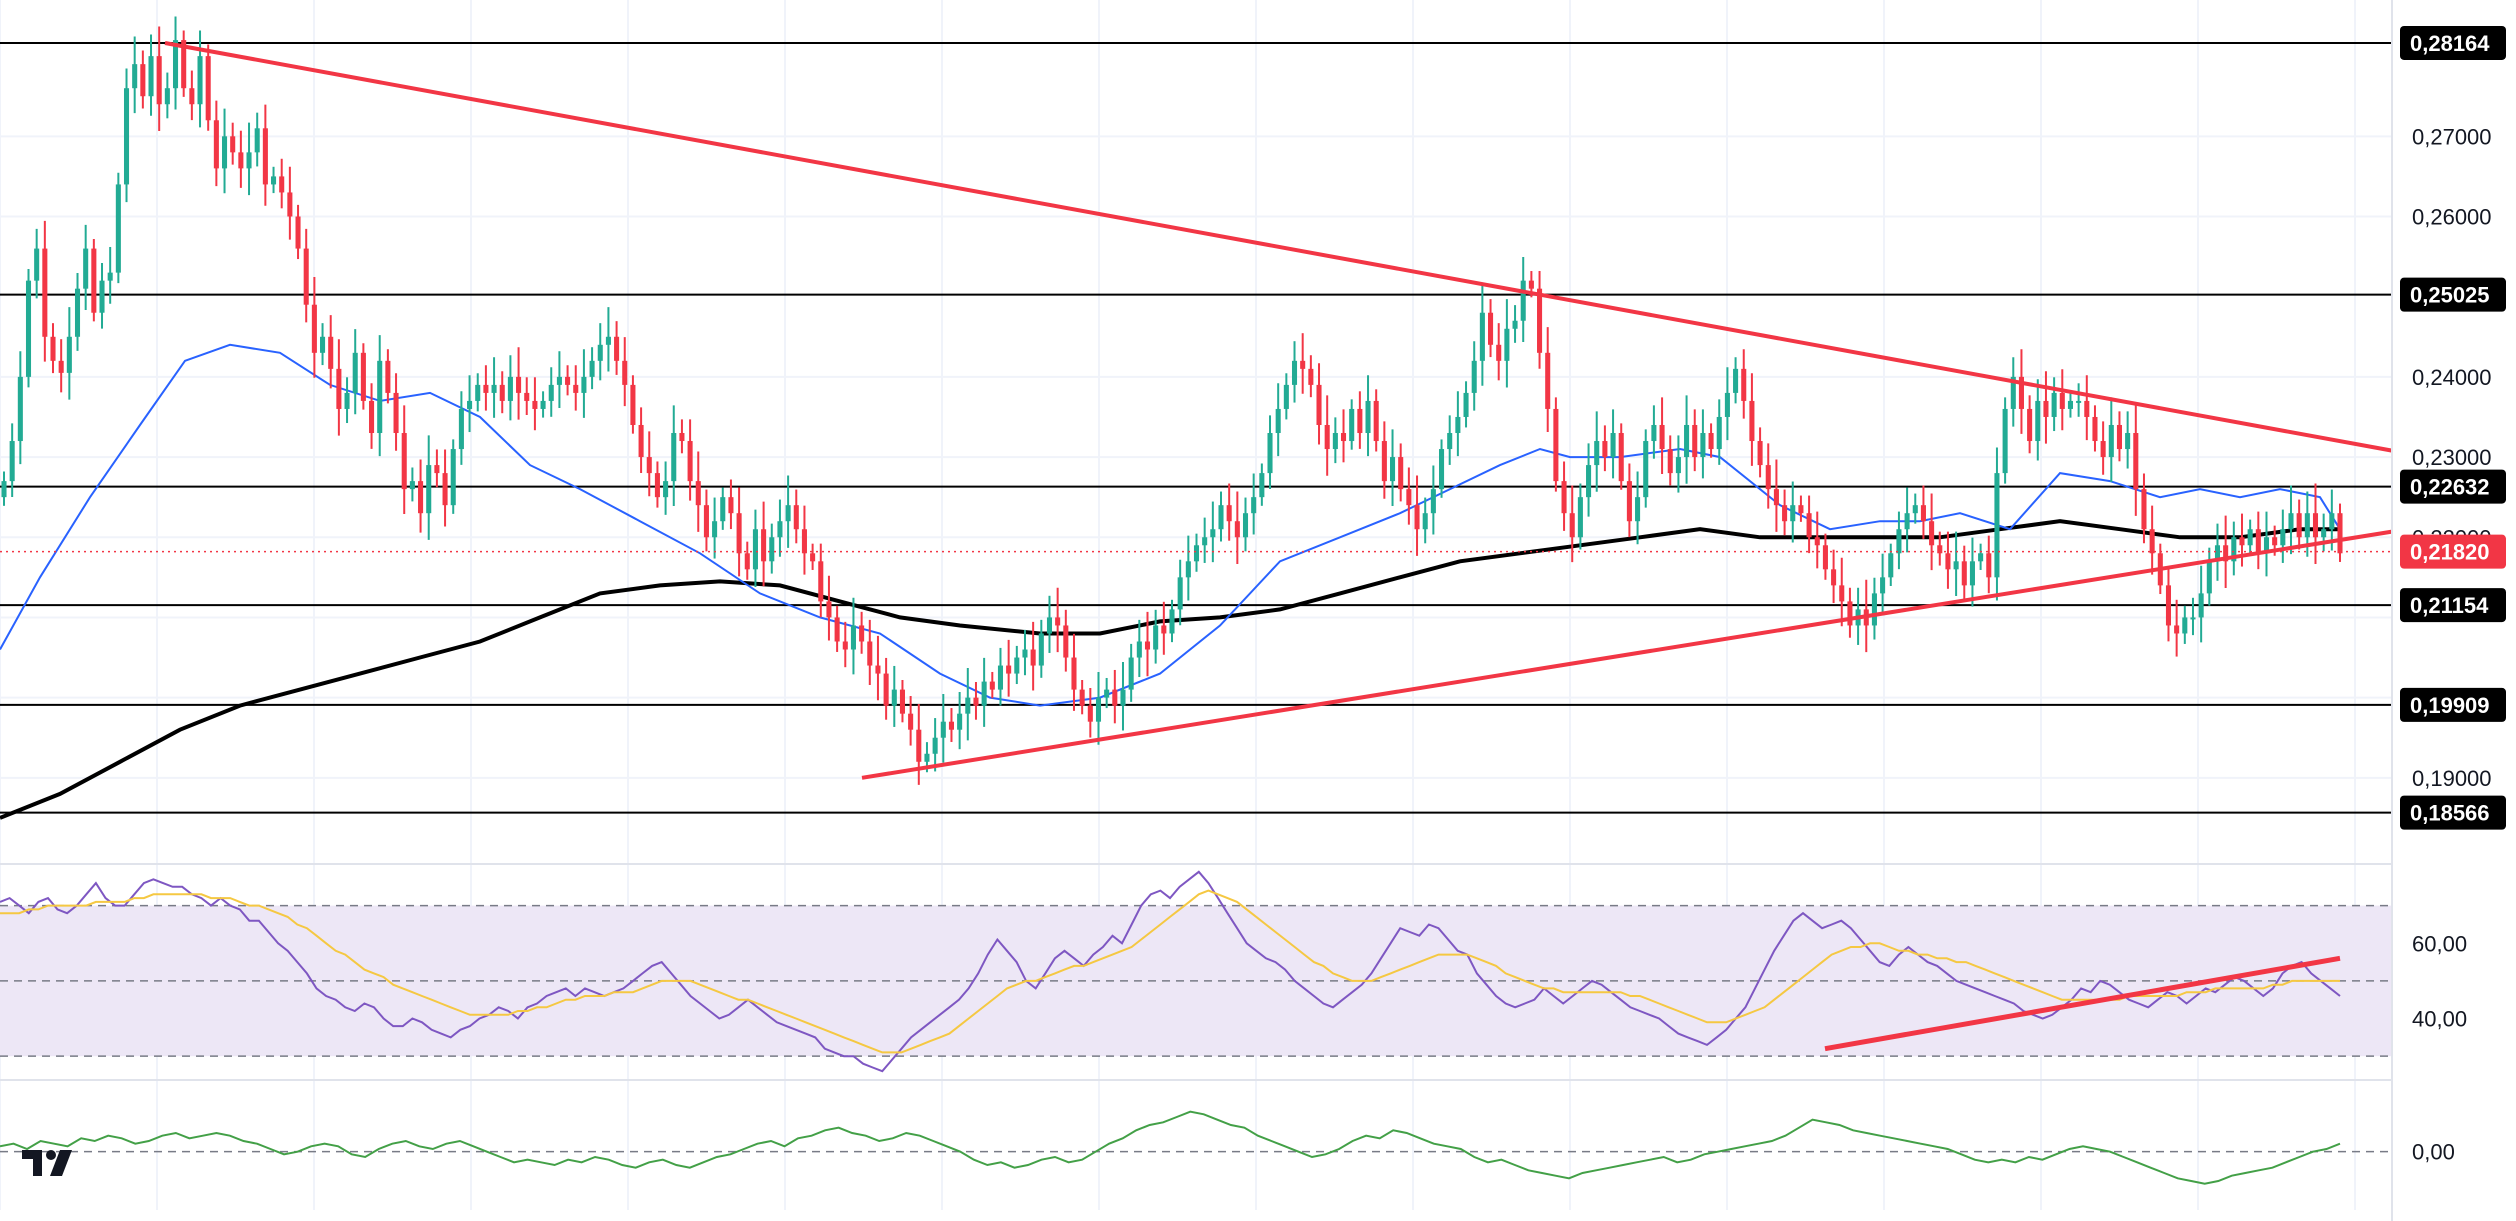 The width and height of the screenshot is (2516, 1221). Describe the element at coordinates (2450, 705) in the screenshot. I see `level-tag-label: 0,19909` at that location.